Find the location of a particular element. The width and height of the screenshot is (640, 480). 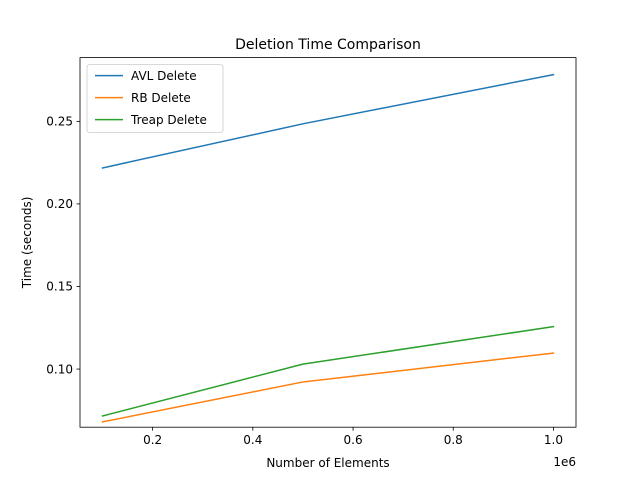

y-tick-label: 0.10 is located at coordinates (59, 369).